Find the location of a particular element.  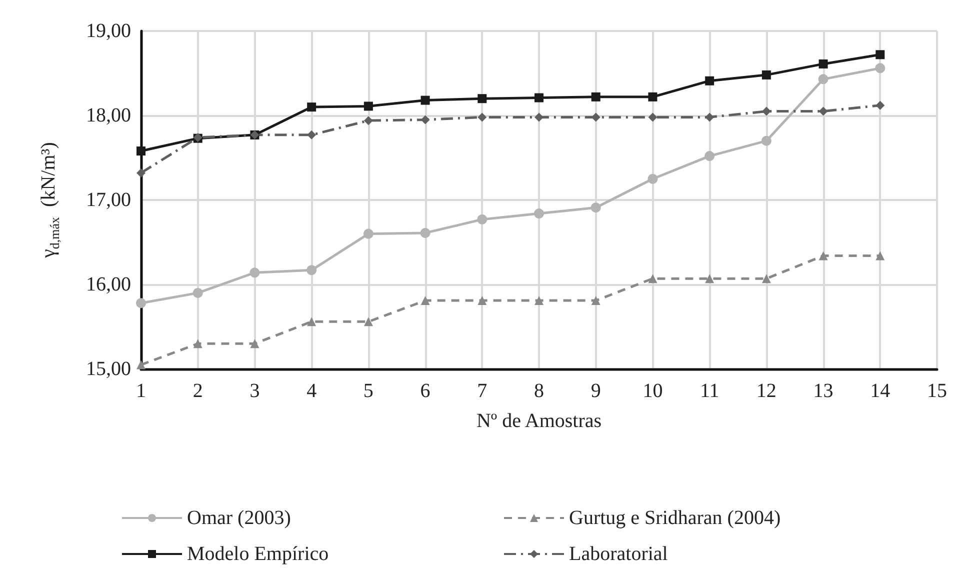

x-tick-label: 6 is located at coordinates (425, 391).